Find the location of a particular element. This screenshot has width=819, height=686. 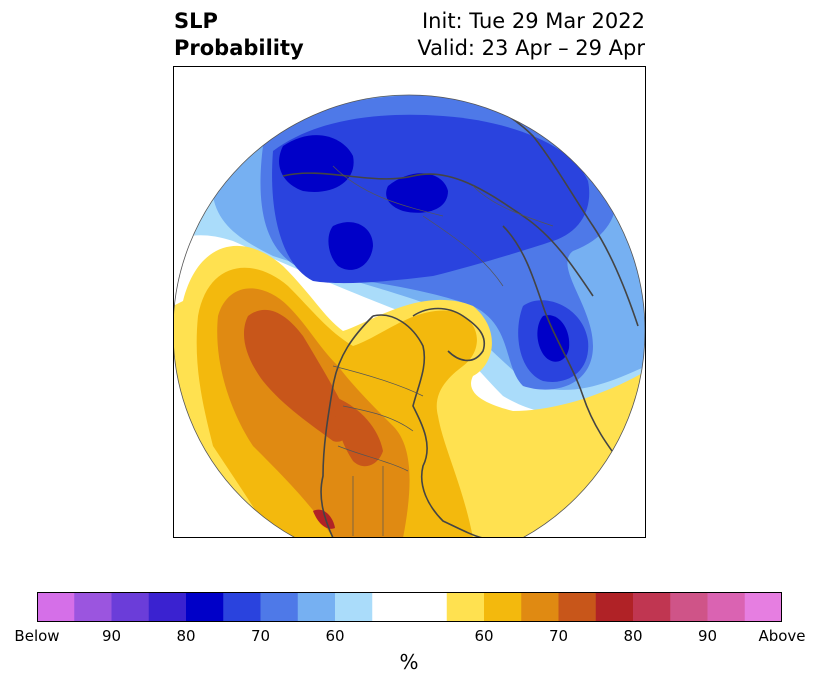

colorbar-tick-label: Above is located at coordinates (782, 636).